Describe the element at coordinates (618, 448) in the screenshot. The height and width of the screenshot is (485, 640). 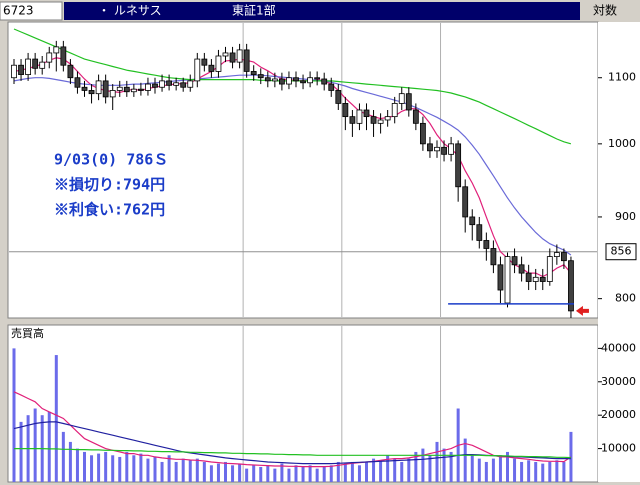
I see `y-tick-label: 10000` at that location.